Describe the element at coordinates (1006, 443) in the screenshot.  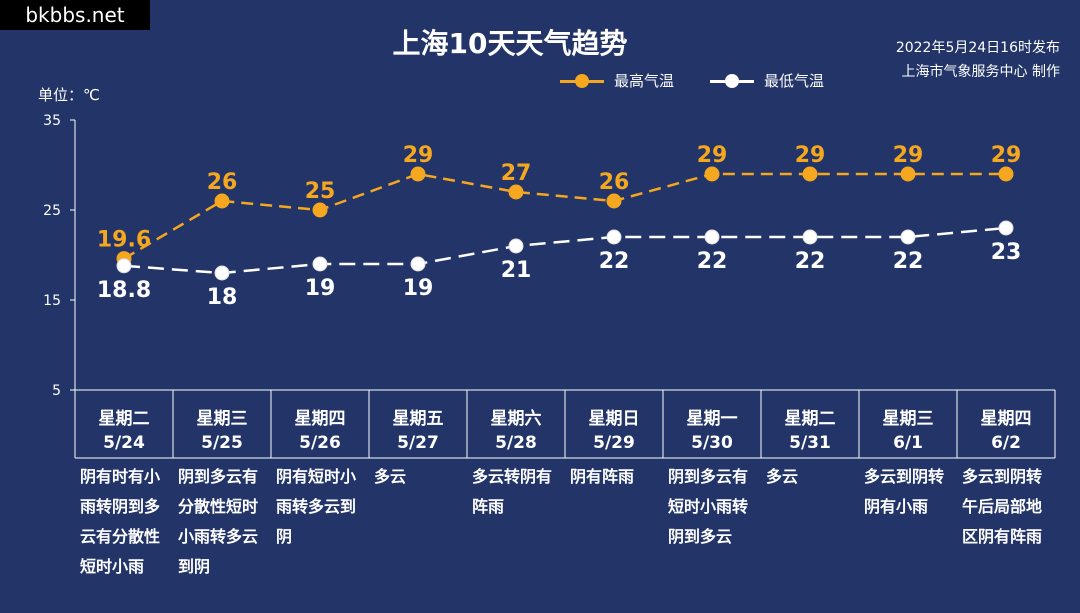
I see `date-label: 6/2` at that location.